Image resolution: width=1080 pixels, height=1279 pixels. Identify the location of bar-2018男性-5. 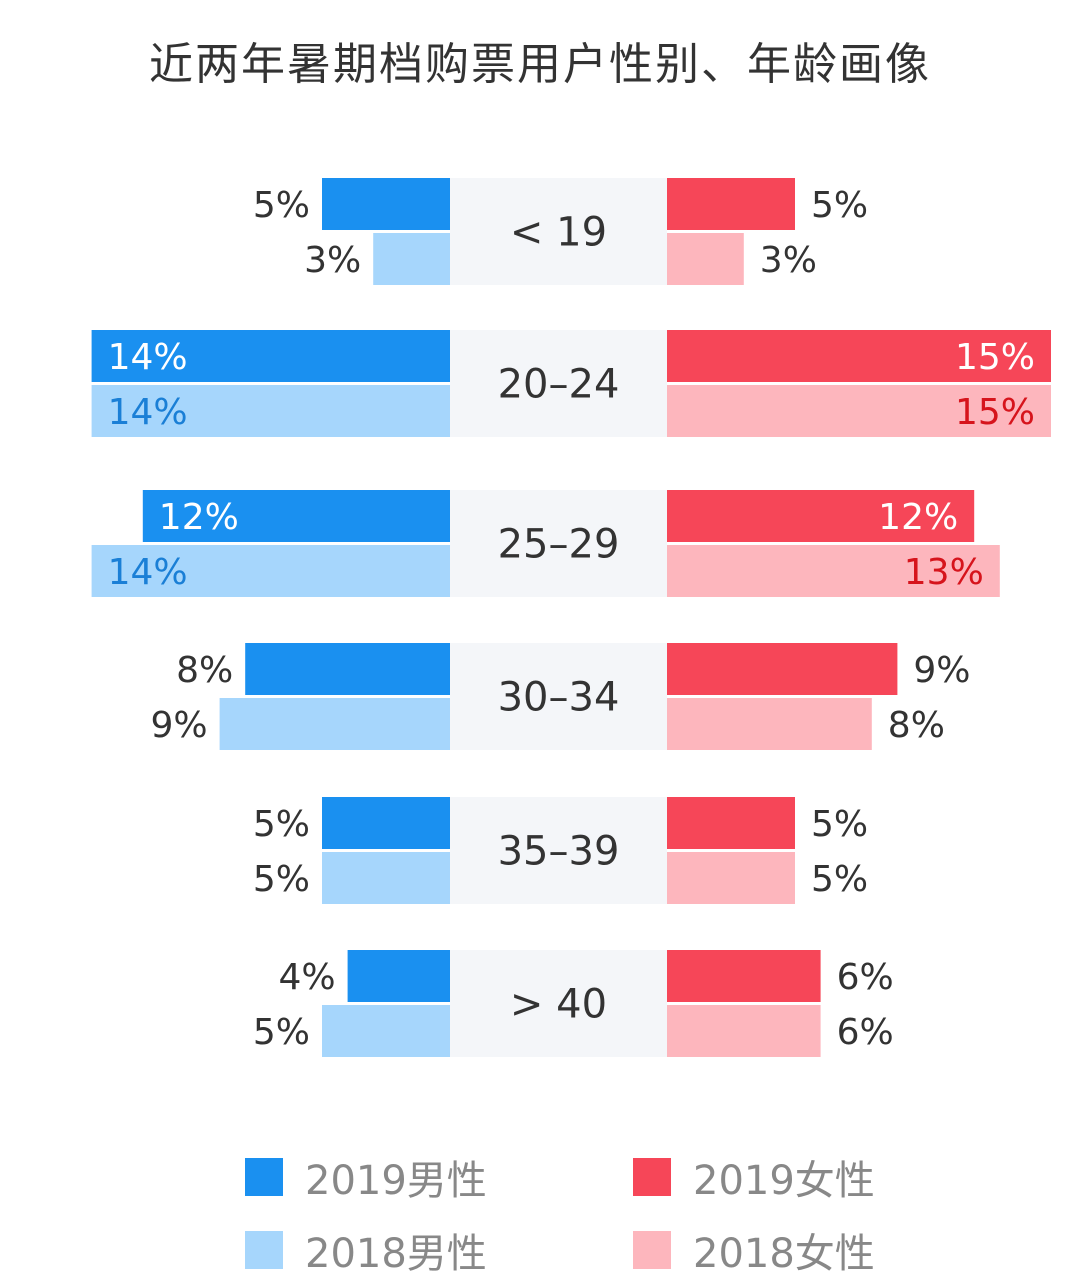
(386, 1031).